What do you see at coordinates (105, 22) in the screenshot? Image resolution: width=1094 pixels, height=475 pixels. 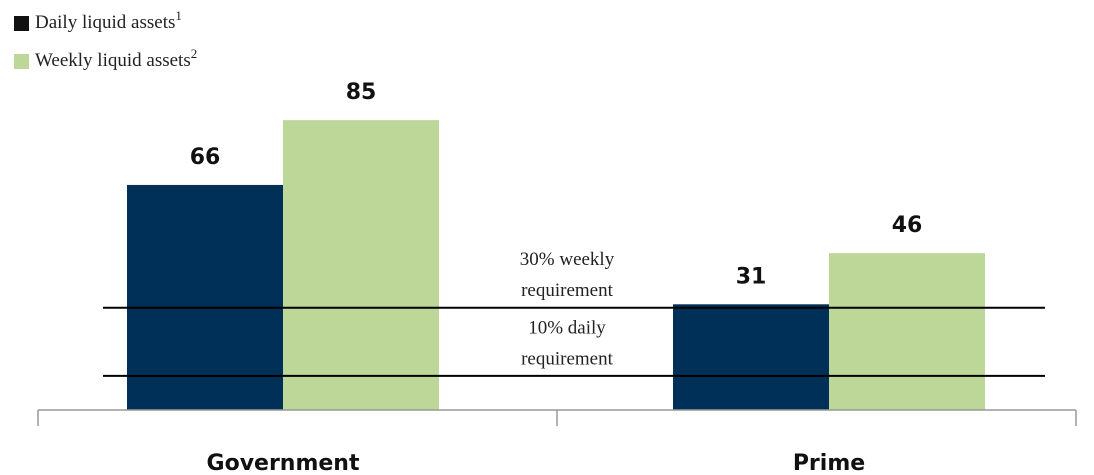 I see `legend-text: Daily liquid assets` at bounding box center [105, 22].